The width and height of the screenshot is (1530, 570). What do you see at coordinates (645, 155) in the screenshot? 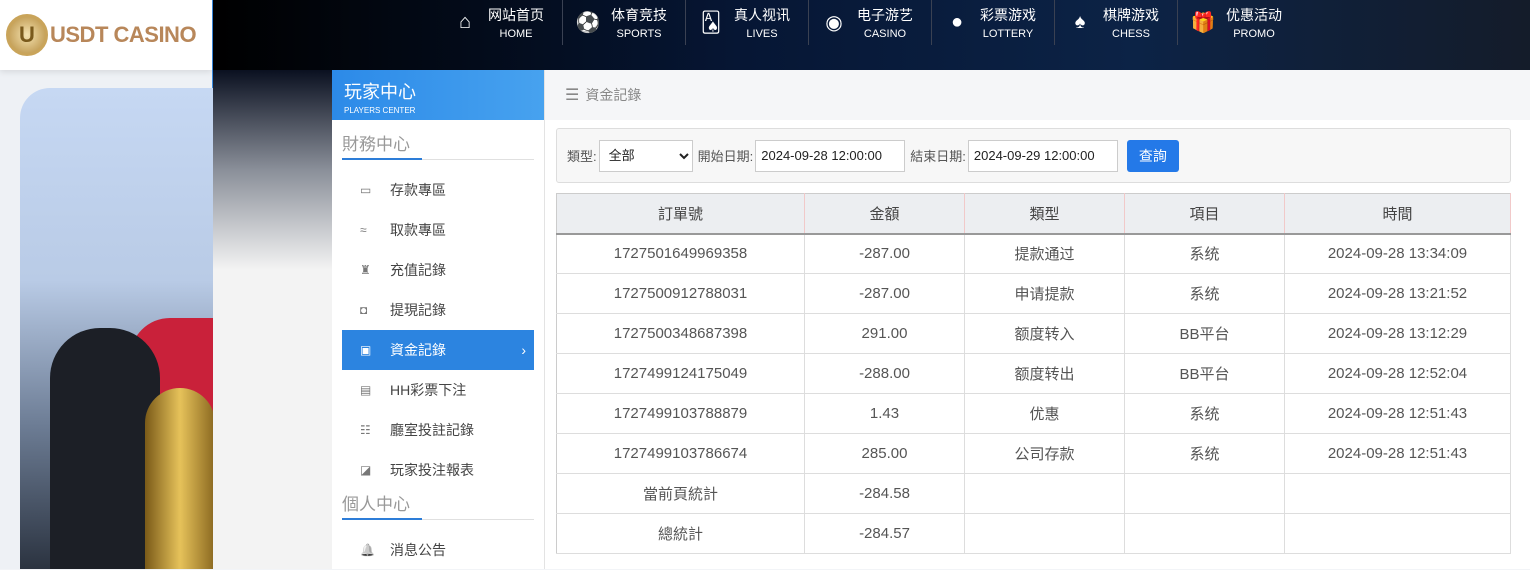
I see `type-select: 全部` at bounding box center [645, 155].